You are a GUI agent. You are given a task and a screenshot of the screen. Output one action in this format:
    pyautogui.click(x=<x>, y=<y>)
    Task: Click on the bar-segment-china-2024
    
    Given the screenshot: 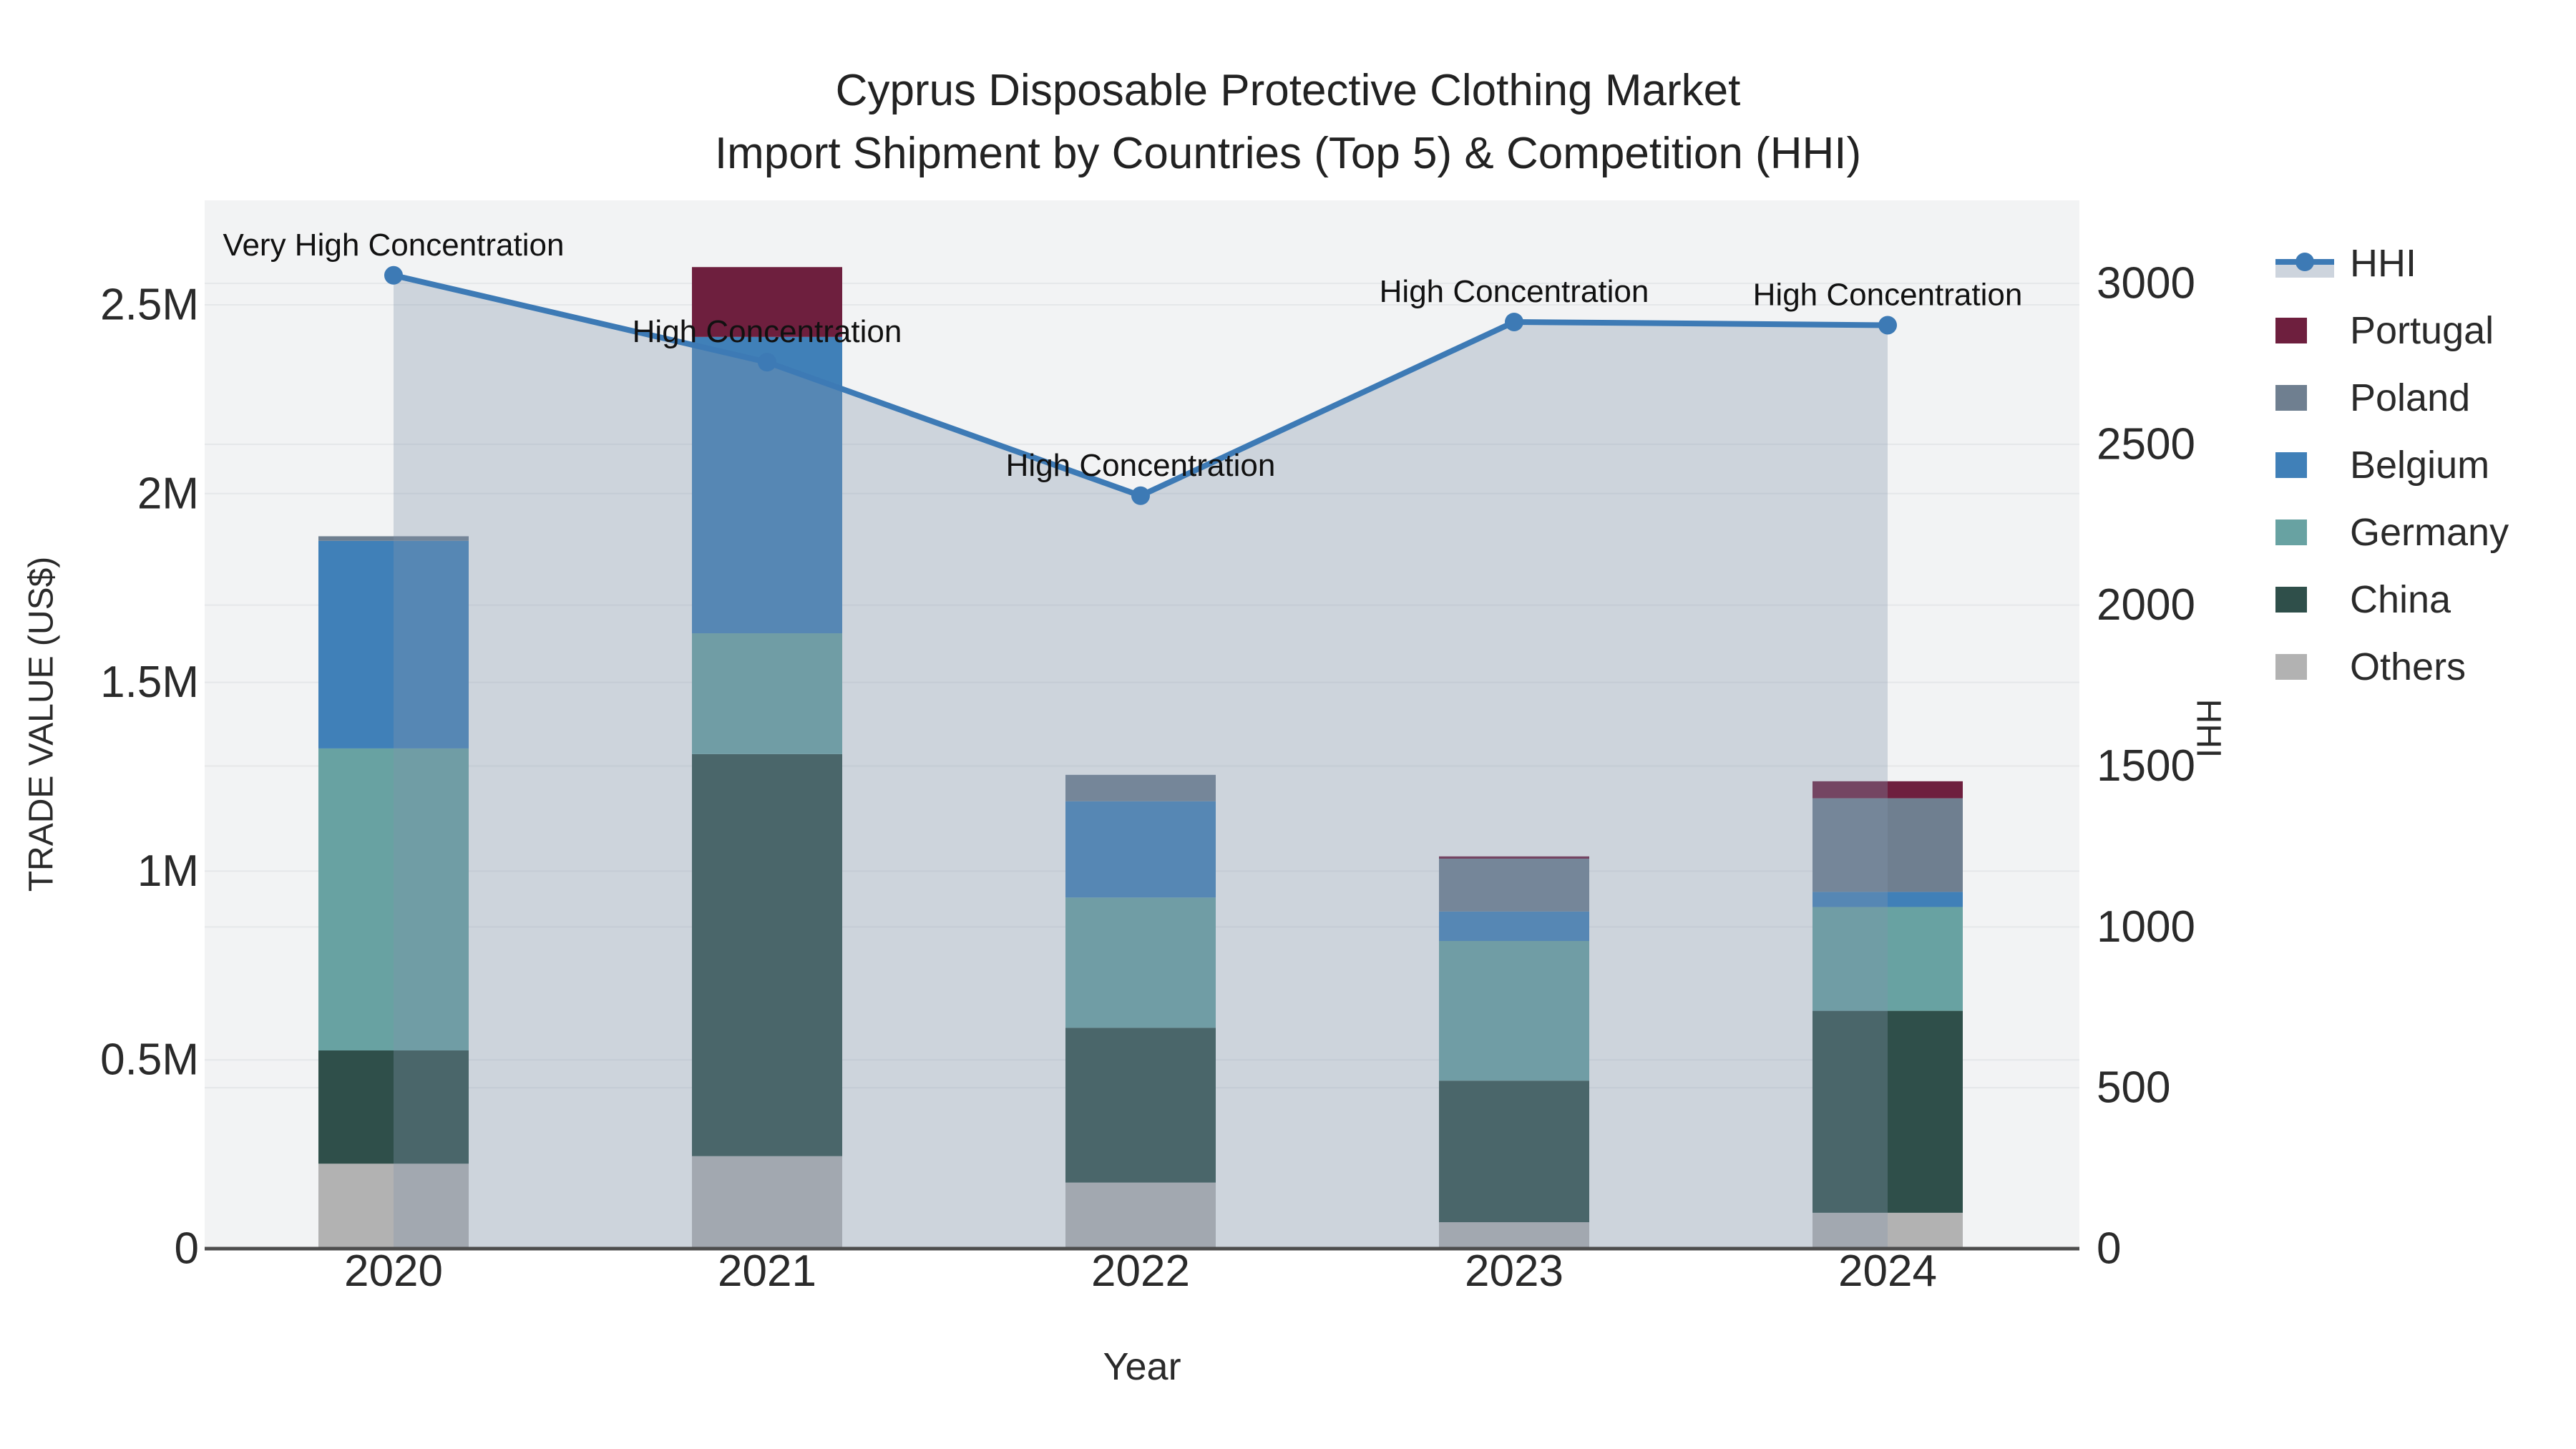 What is the action you would take?
    pyautogui.click(x=1888, y=1111)
    